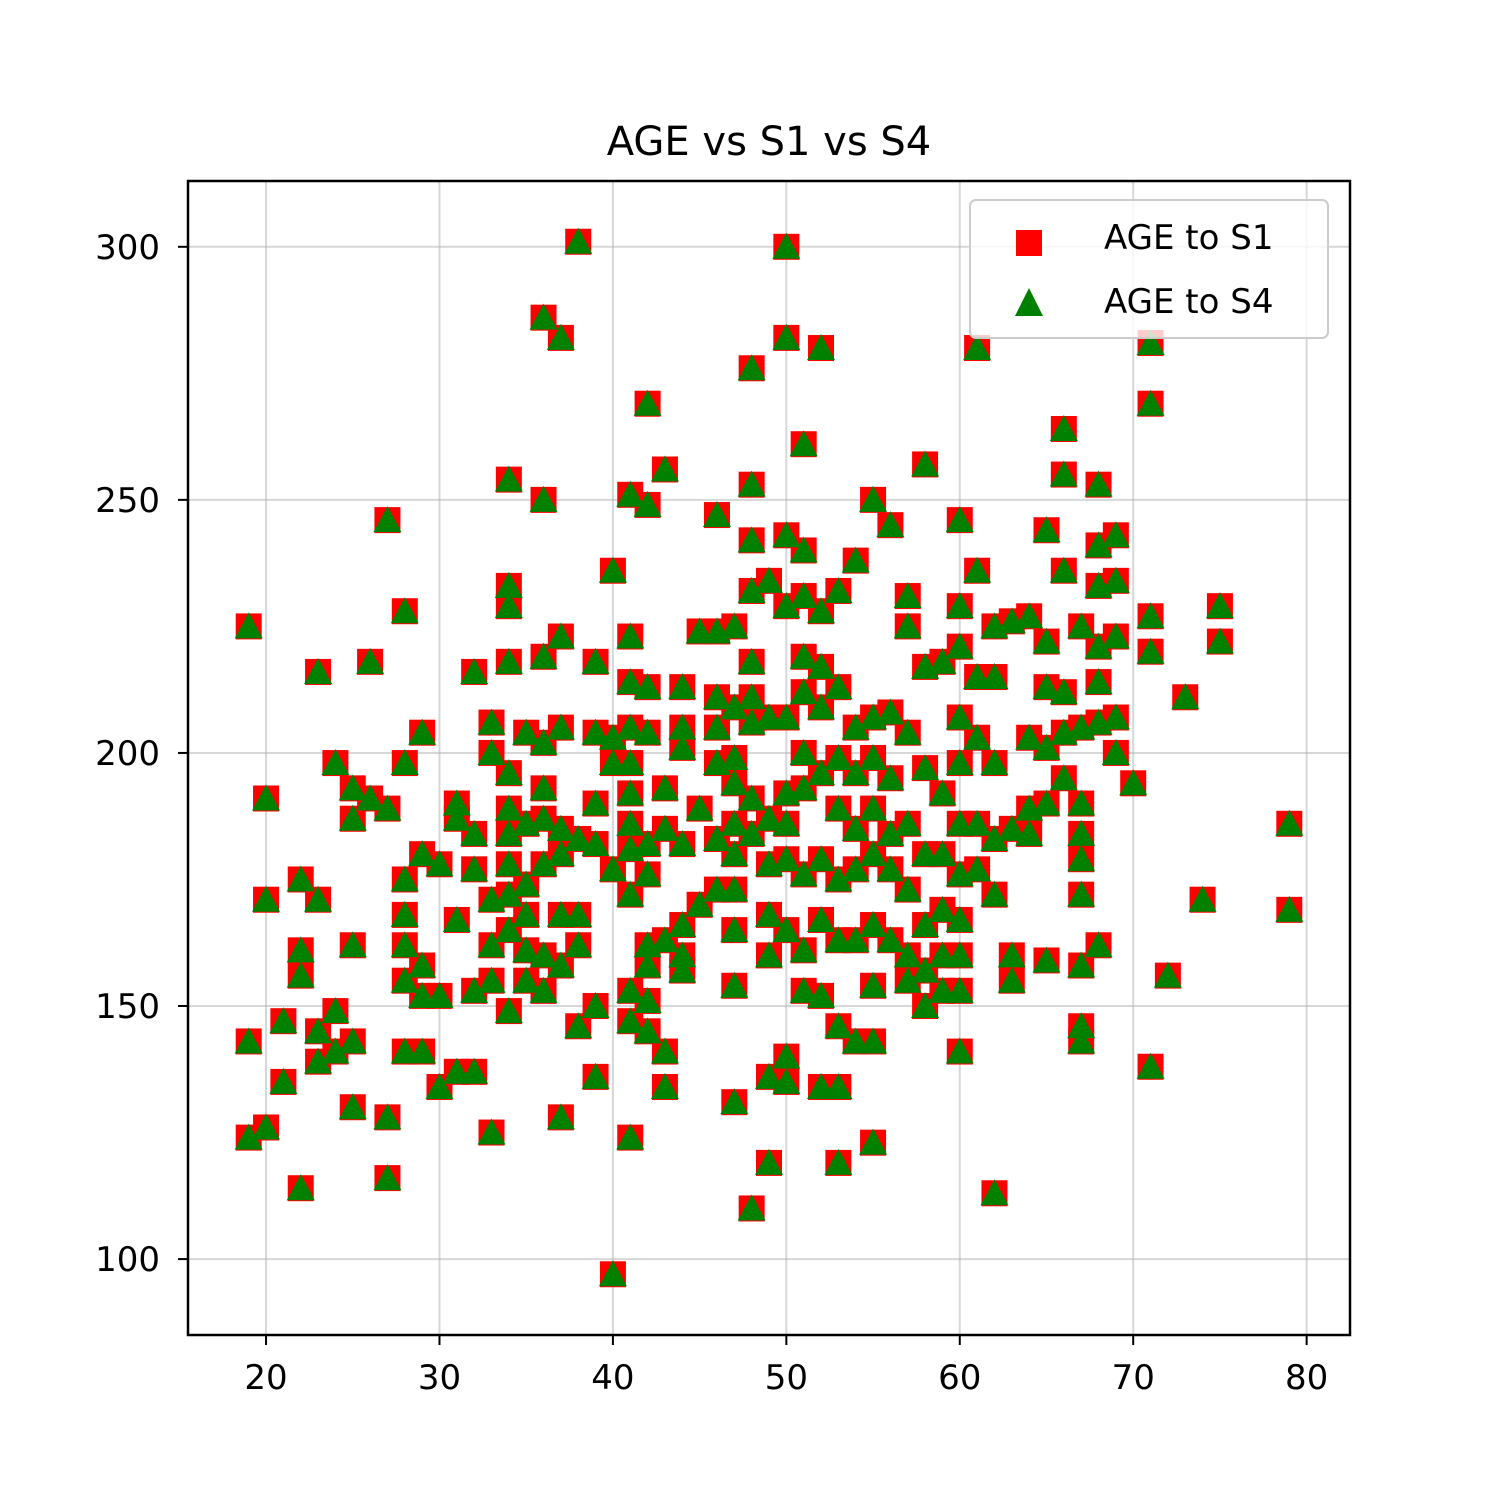 The width and height of the screenshot is (1500, 1504). What do you see at coordinates (959, 1378) in the screenshot?
I see `x-tick-label: 60` at bounding box center [959, 1378].